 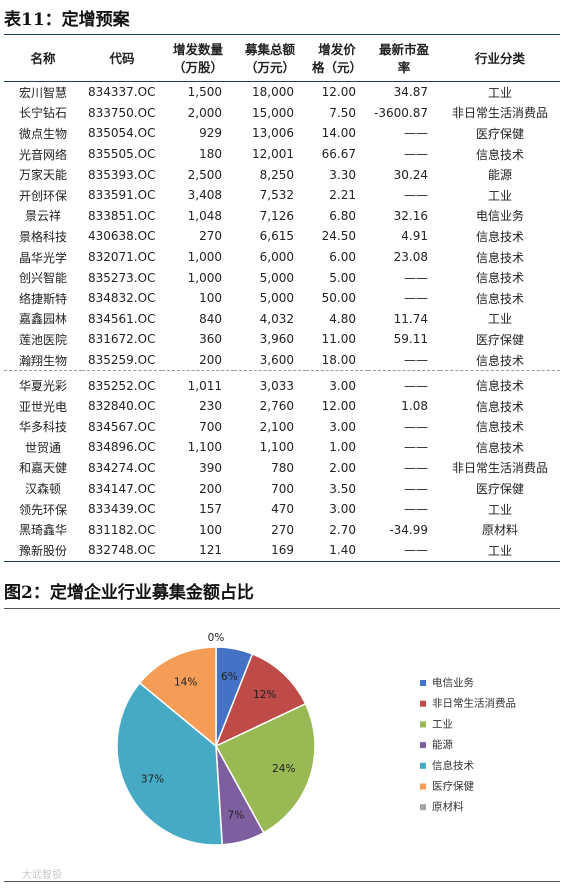 What do you see at coordinates (282, 277) in the screenshot?
I see `table-row: 创兴智能 835273.OC 1,000 5,000 5.00 —— 信息技术` at bounding box center [282, 277].